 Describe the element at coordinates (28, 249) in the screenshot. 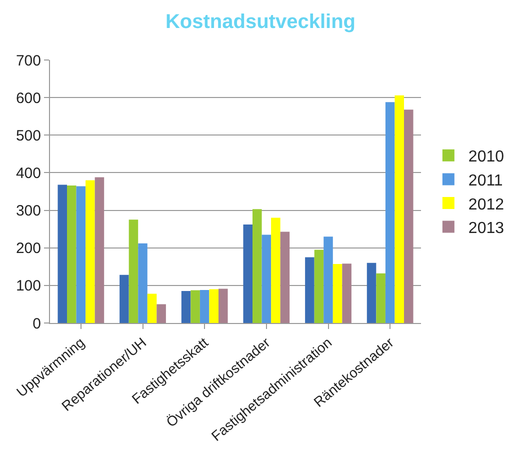

I see `y-tick-label: 200` at that location.